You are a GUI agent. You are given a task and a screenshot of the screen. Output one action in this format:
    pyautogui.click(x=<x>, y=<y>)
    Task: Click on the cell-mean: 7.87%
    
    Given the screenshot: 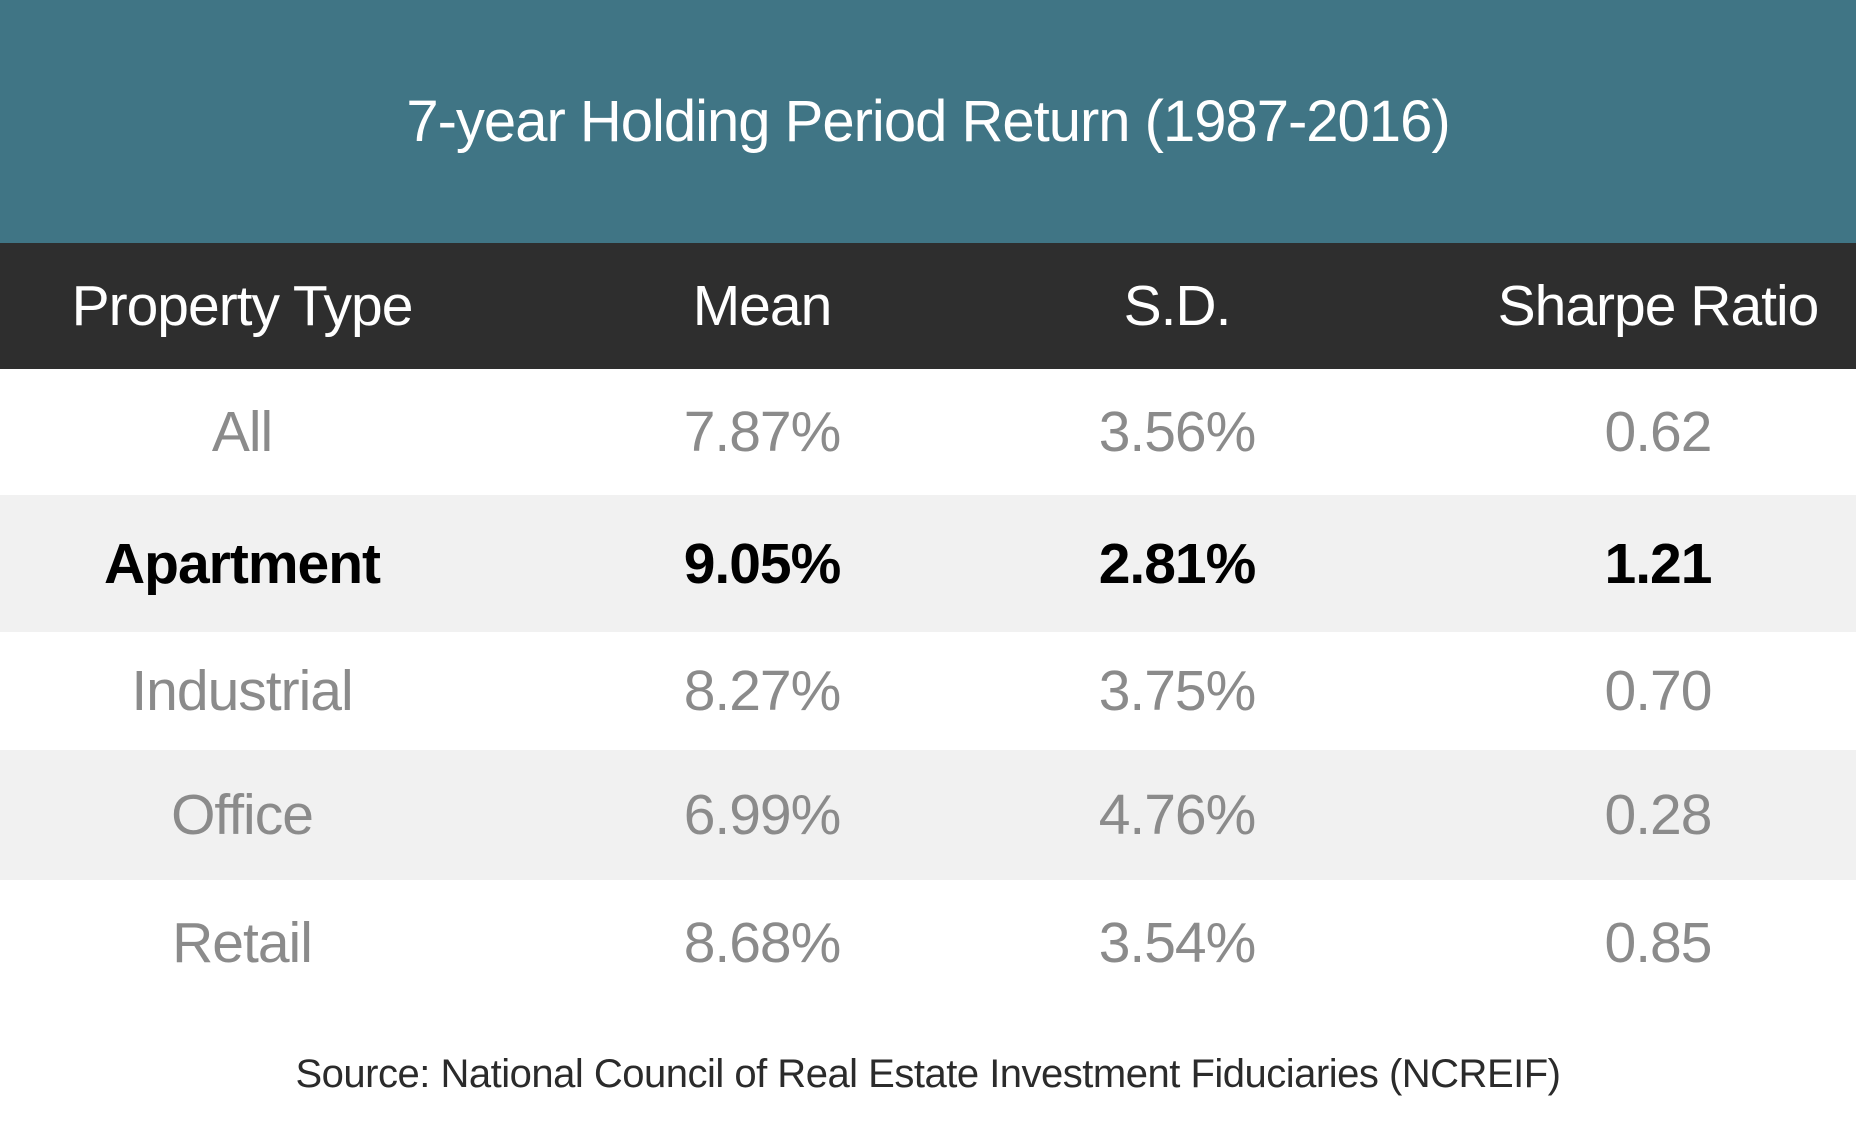 What is the action you would take?
    pyautogui.click(x=762, y=432)
    